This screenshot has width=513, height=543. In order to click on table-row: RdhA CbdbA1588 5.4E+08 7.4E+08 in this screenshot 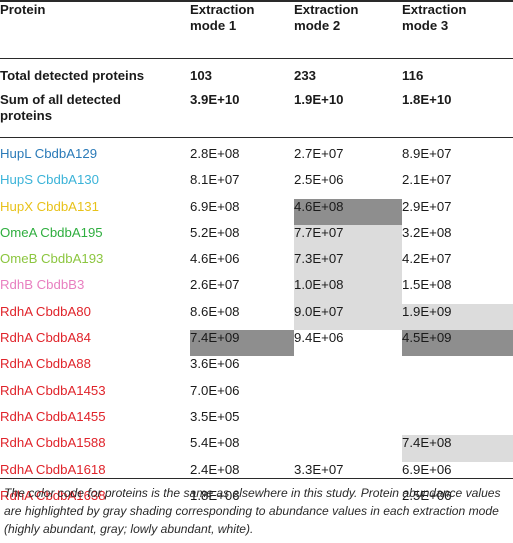, I will do `click(256, 448)`.